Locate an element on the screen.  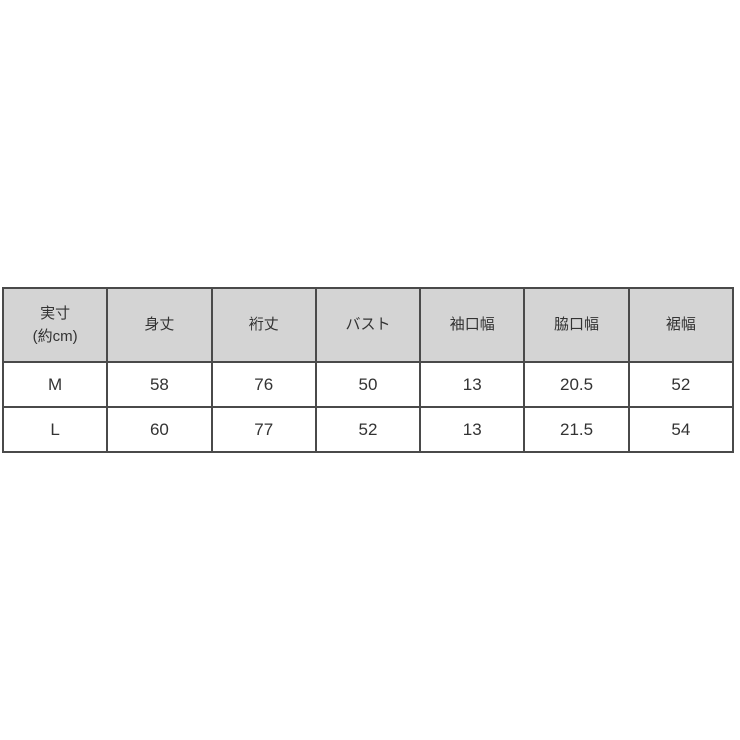
value-cell: 60 is located at coordinates (159, 429).